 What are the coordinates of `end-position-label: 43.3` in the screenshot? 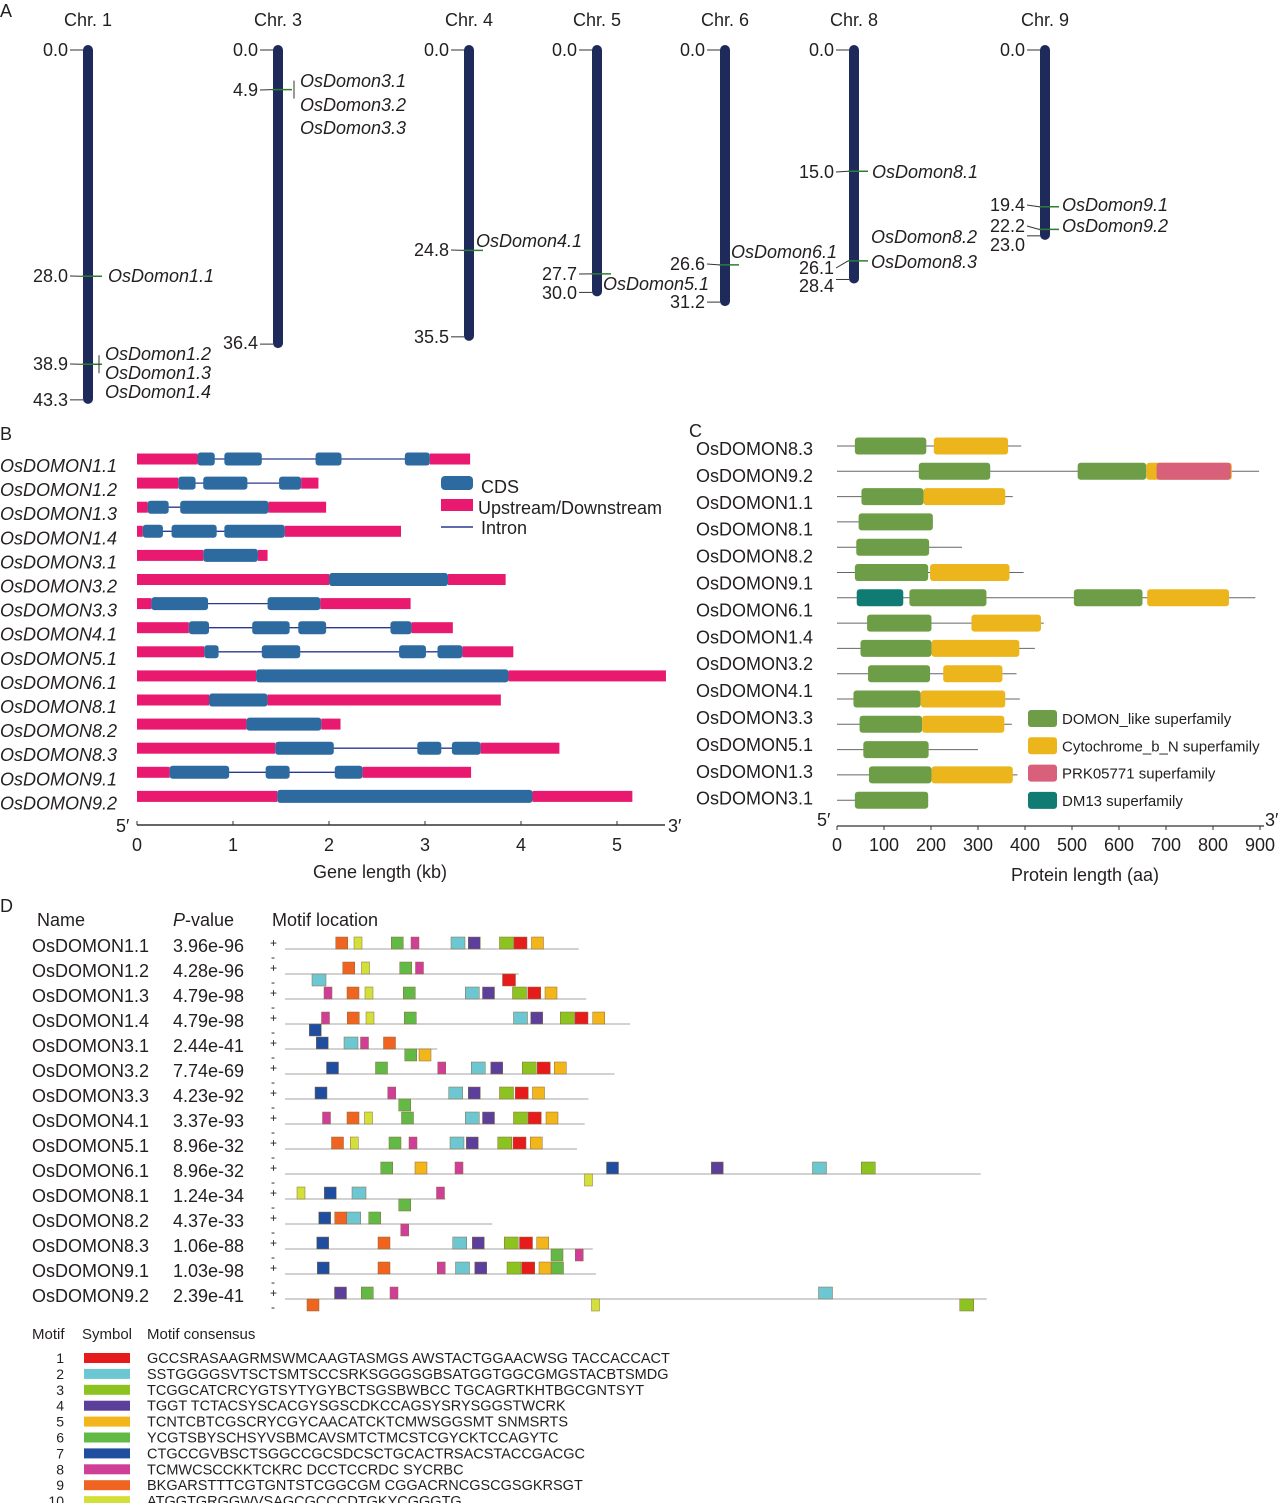 It's located at (50, 400).